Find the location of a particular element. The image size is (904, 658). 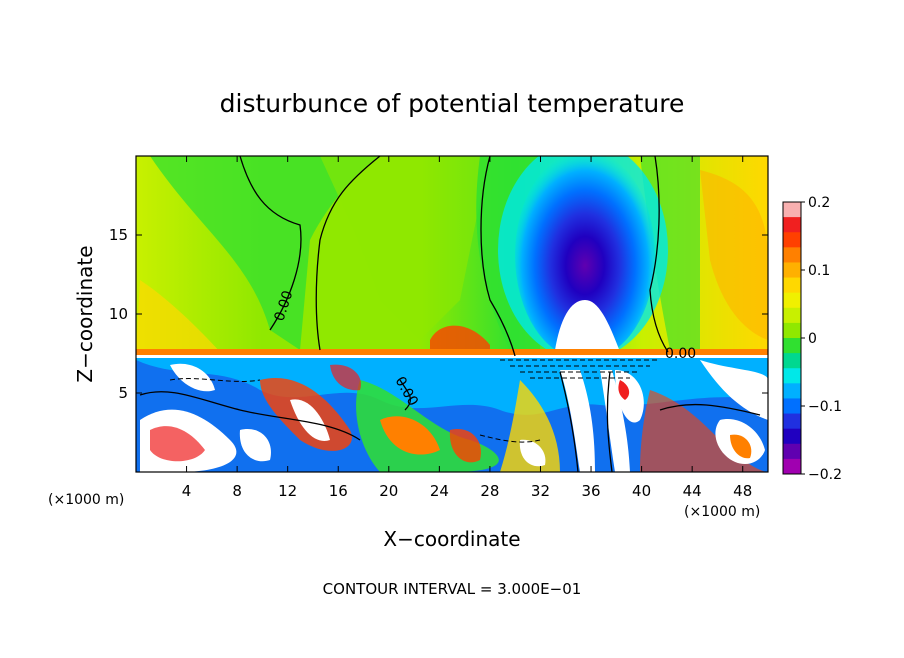

x-tick-label: 24 is located at coordinates (439, 491).